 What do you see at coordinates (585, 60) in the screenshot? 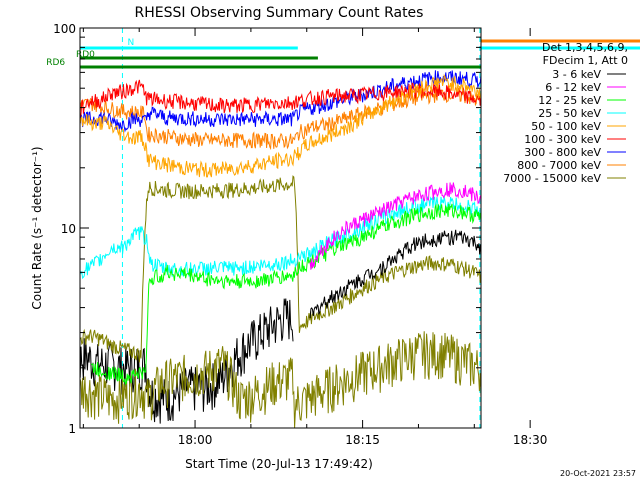
I see `legend-header: FDecim 1, Att 0` at bounding box center [585, 60].